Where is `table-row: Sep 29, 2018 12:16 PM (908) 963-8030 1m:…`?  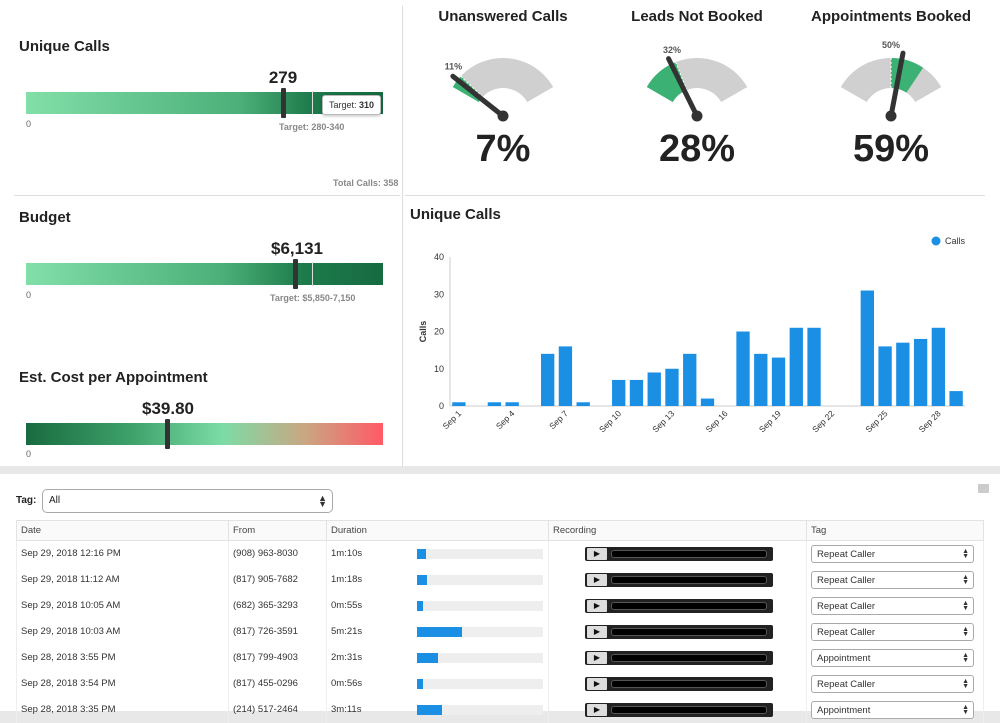 table-row: Sep 29, 2018 12:16 PM (908) 963-8030 1m:… is located at coordinates (500, 553).